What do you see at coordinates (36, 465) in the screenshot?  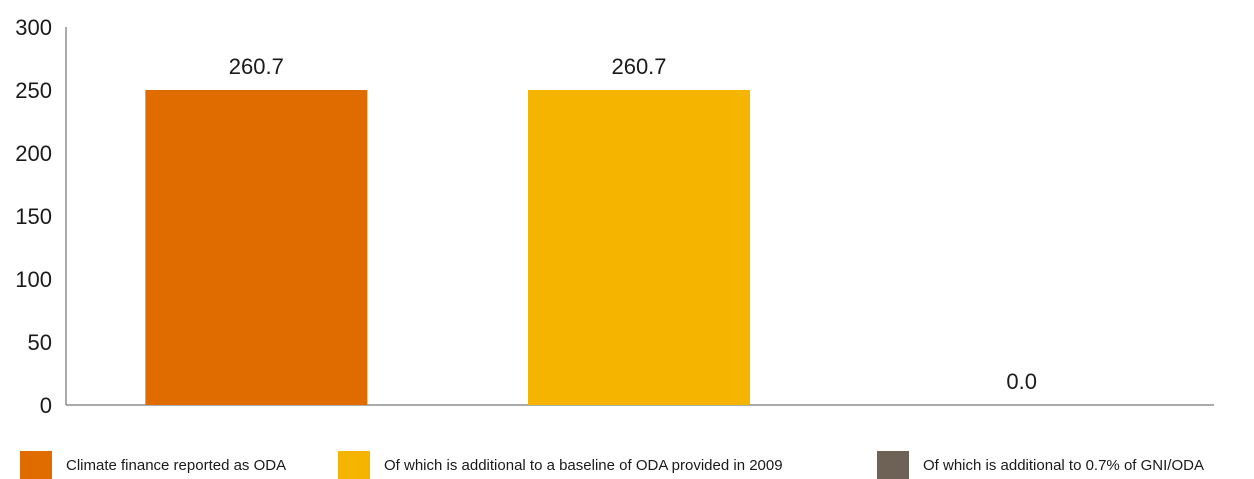 I see `legend-swatch-climate-finance` at bounding box center [36, 465].